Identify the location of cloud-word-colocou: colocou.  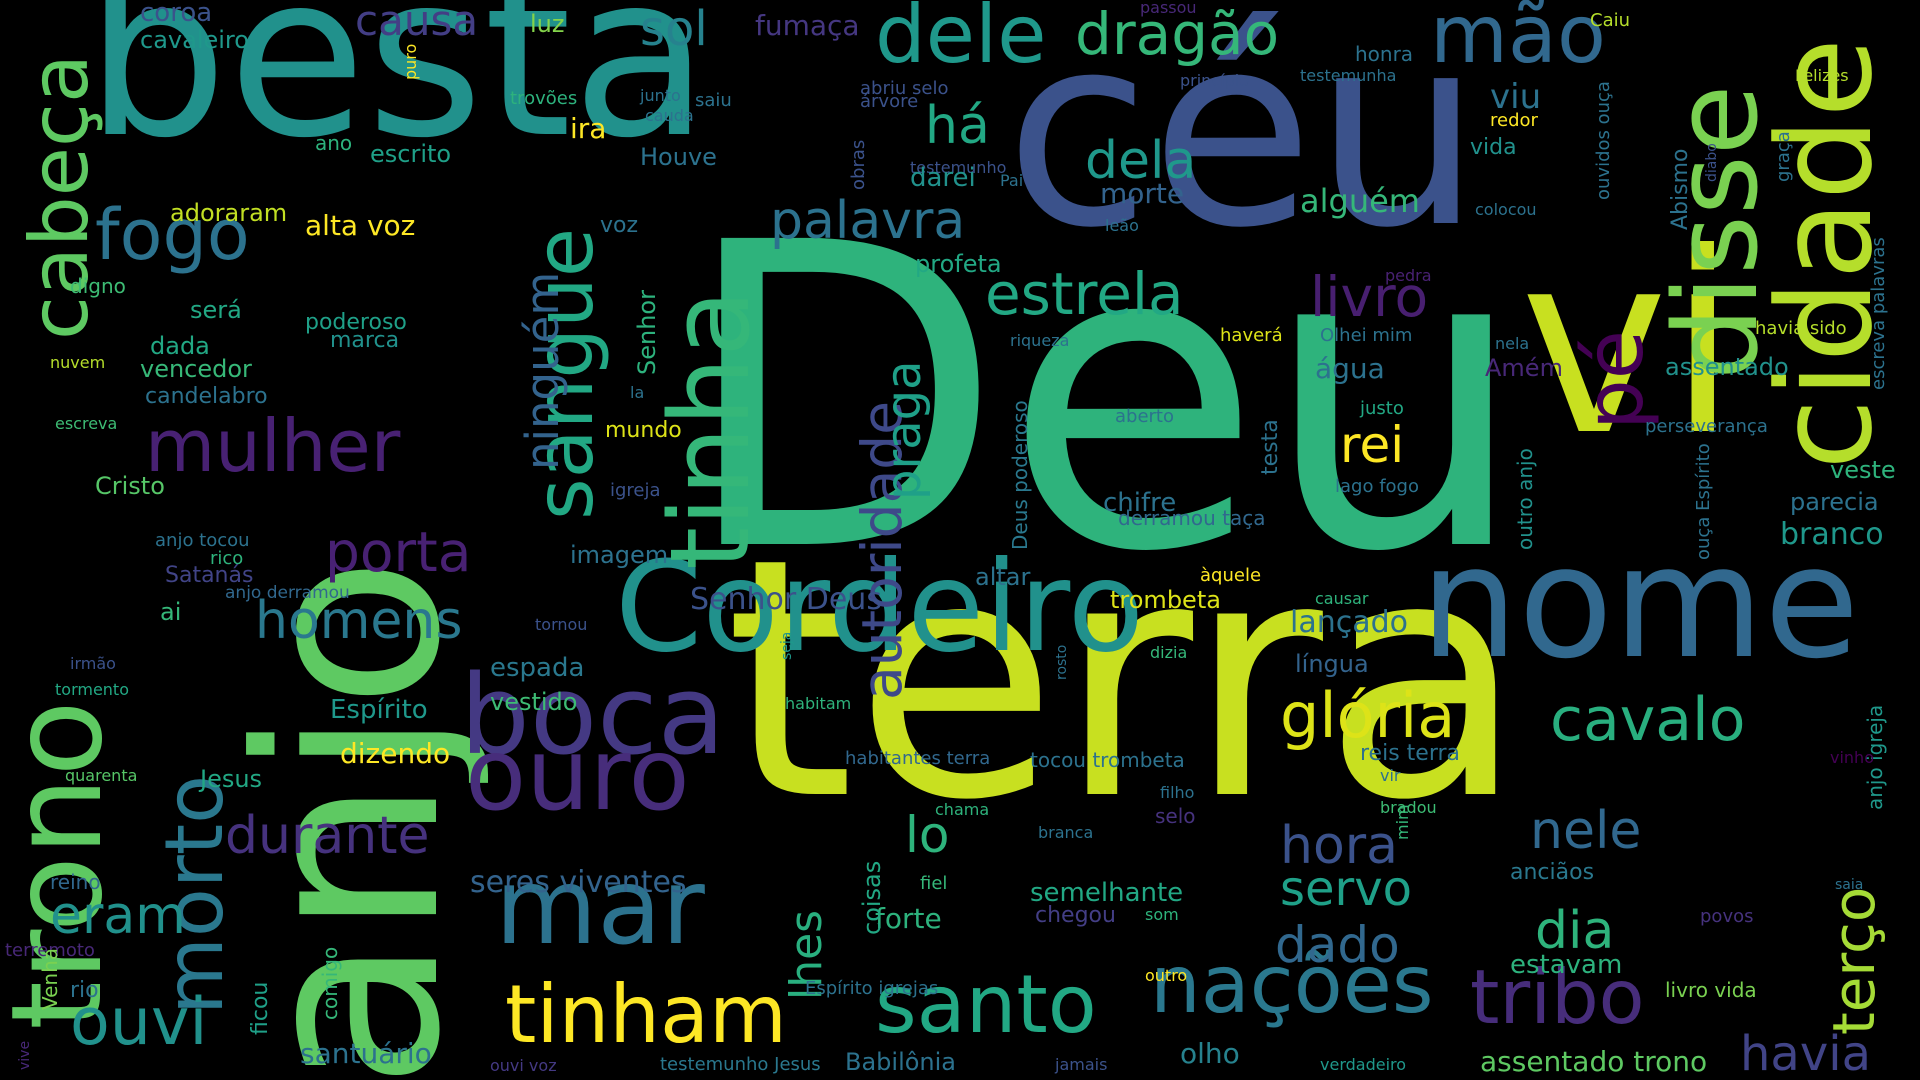
(1506, 209).